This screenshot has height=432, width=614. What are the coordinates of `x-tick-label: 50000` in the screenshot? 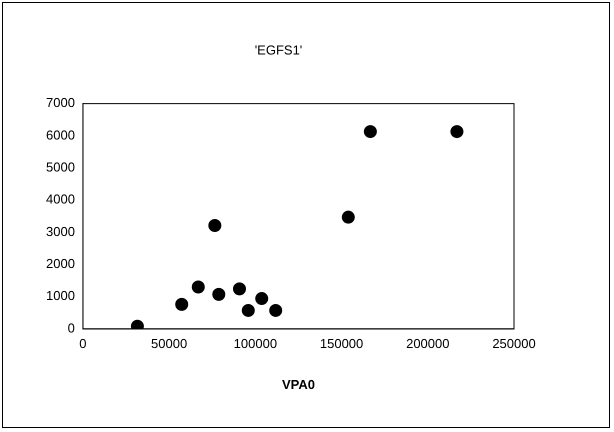 It's located at (169, 344).